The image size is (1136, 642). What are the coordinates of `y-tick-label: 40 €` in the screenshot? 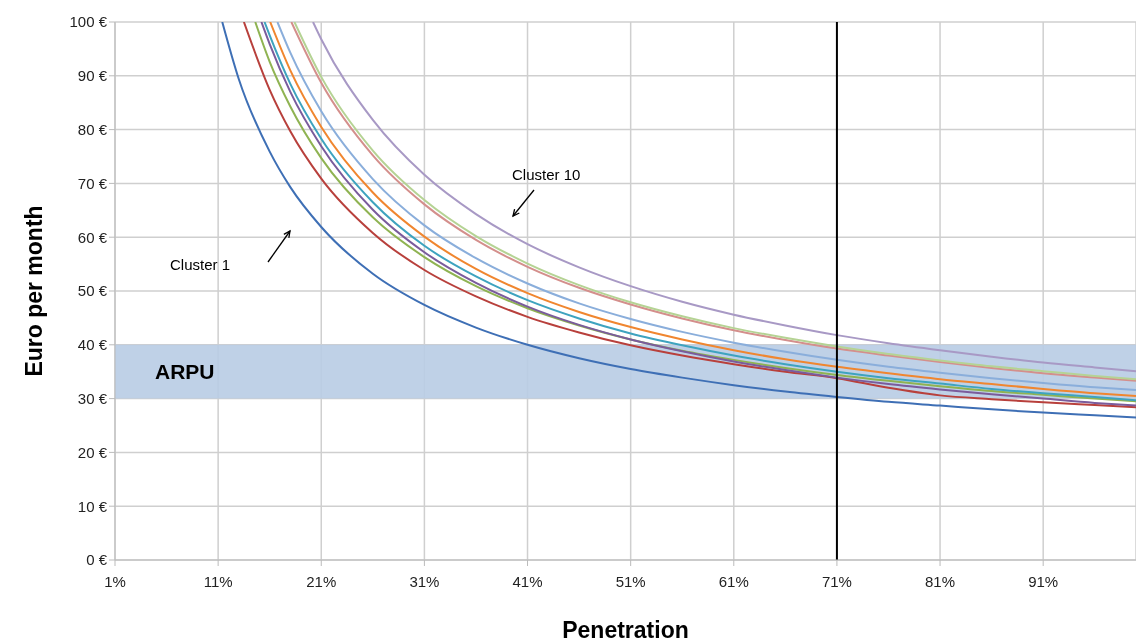 It's located at (92, 345).